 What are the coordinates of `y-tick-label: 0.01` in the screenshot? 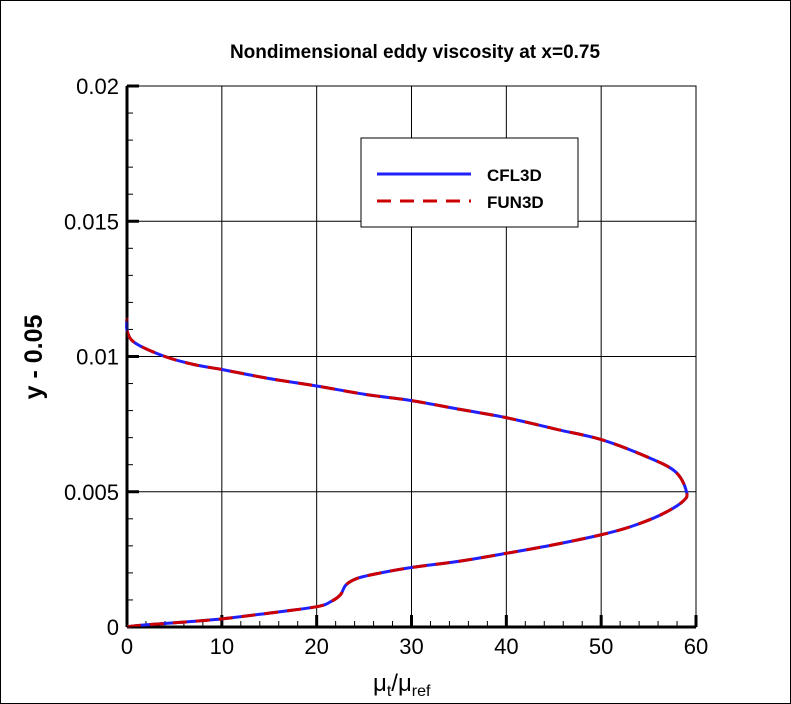 It's located at (97, 357).